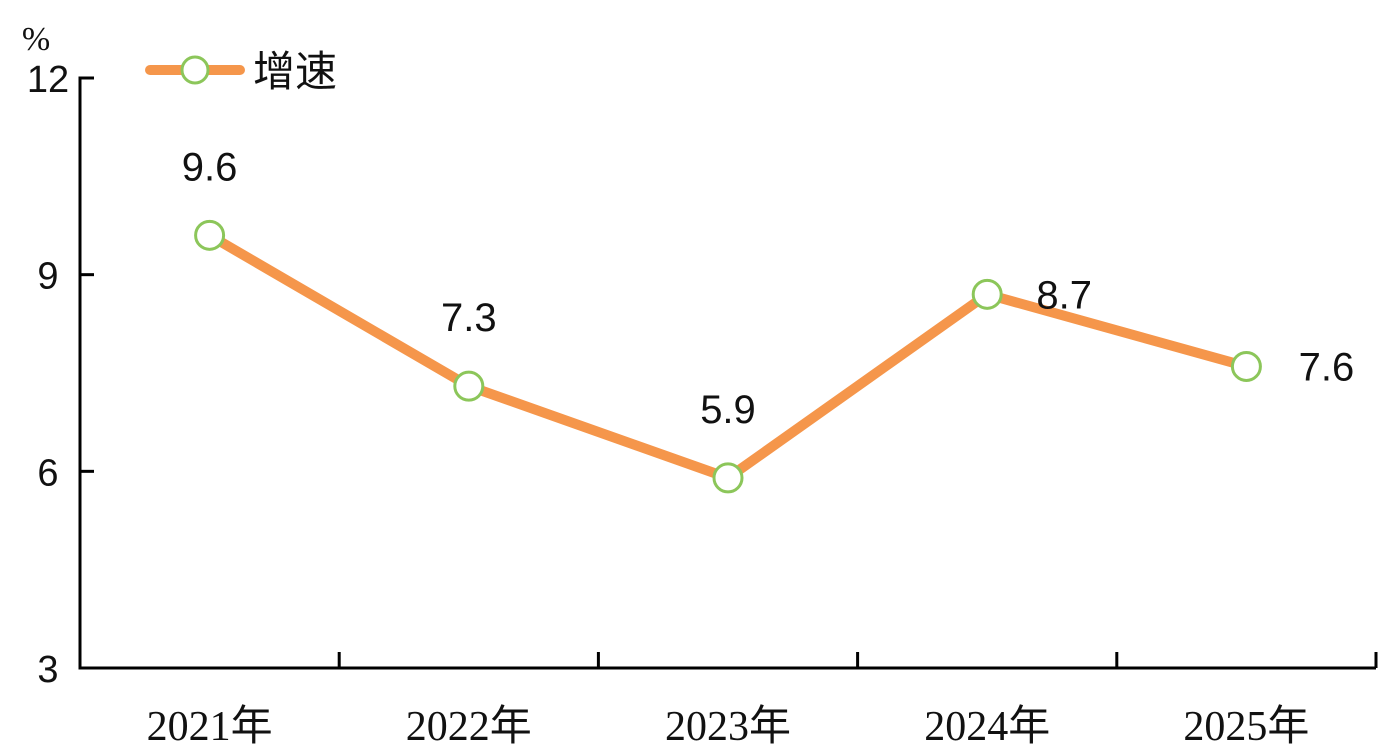  What do you see at coordinates (469, 318) in the screenshot?
I see `data-label: 7.3` at bounding box center [469, 318].